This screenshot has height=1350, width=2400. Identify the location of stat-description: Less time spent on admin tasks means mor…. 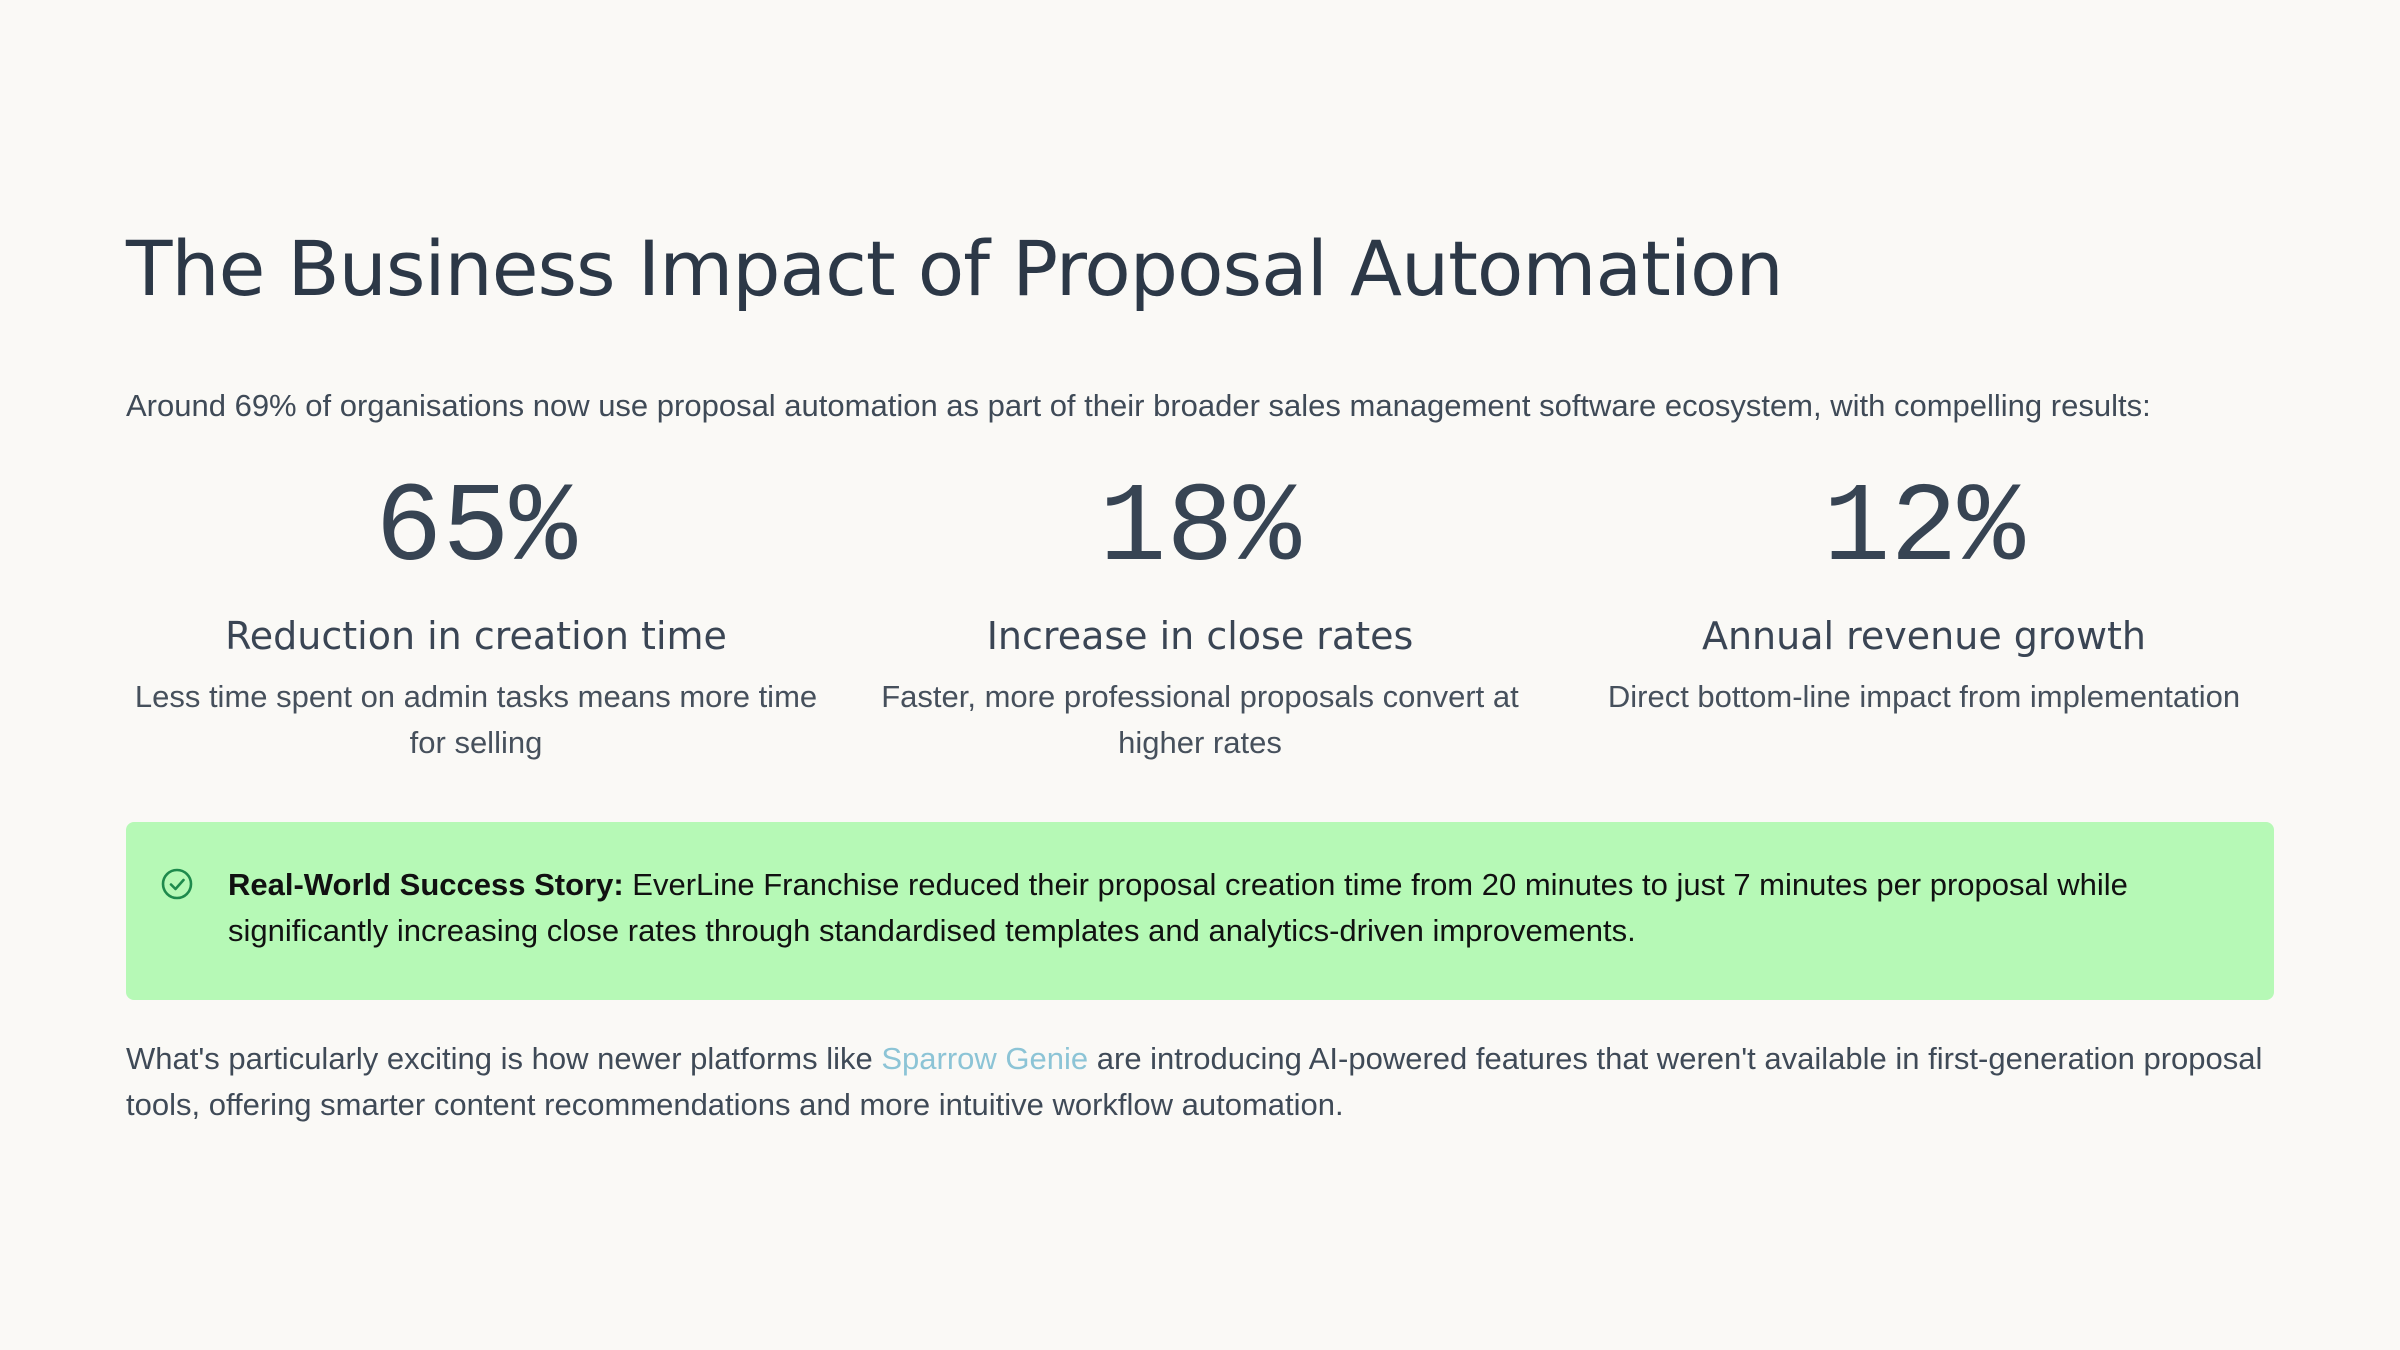
(476, 719).